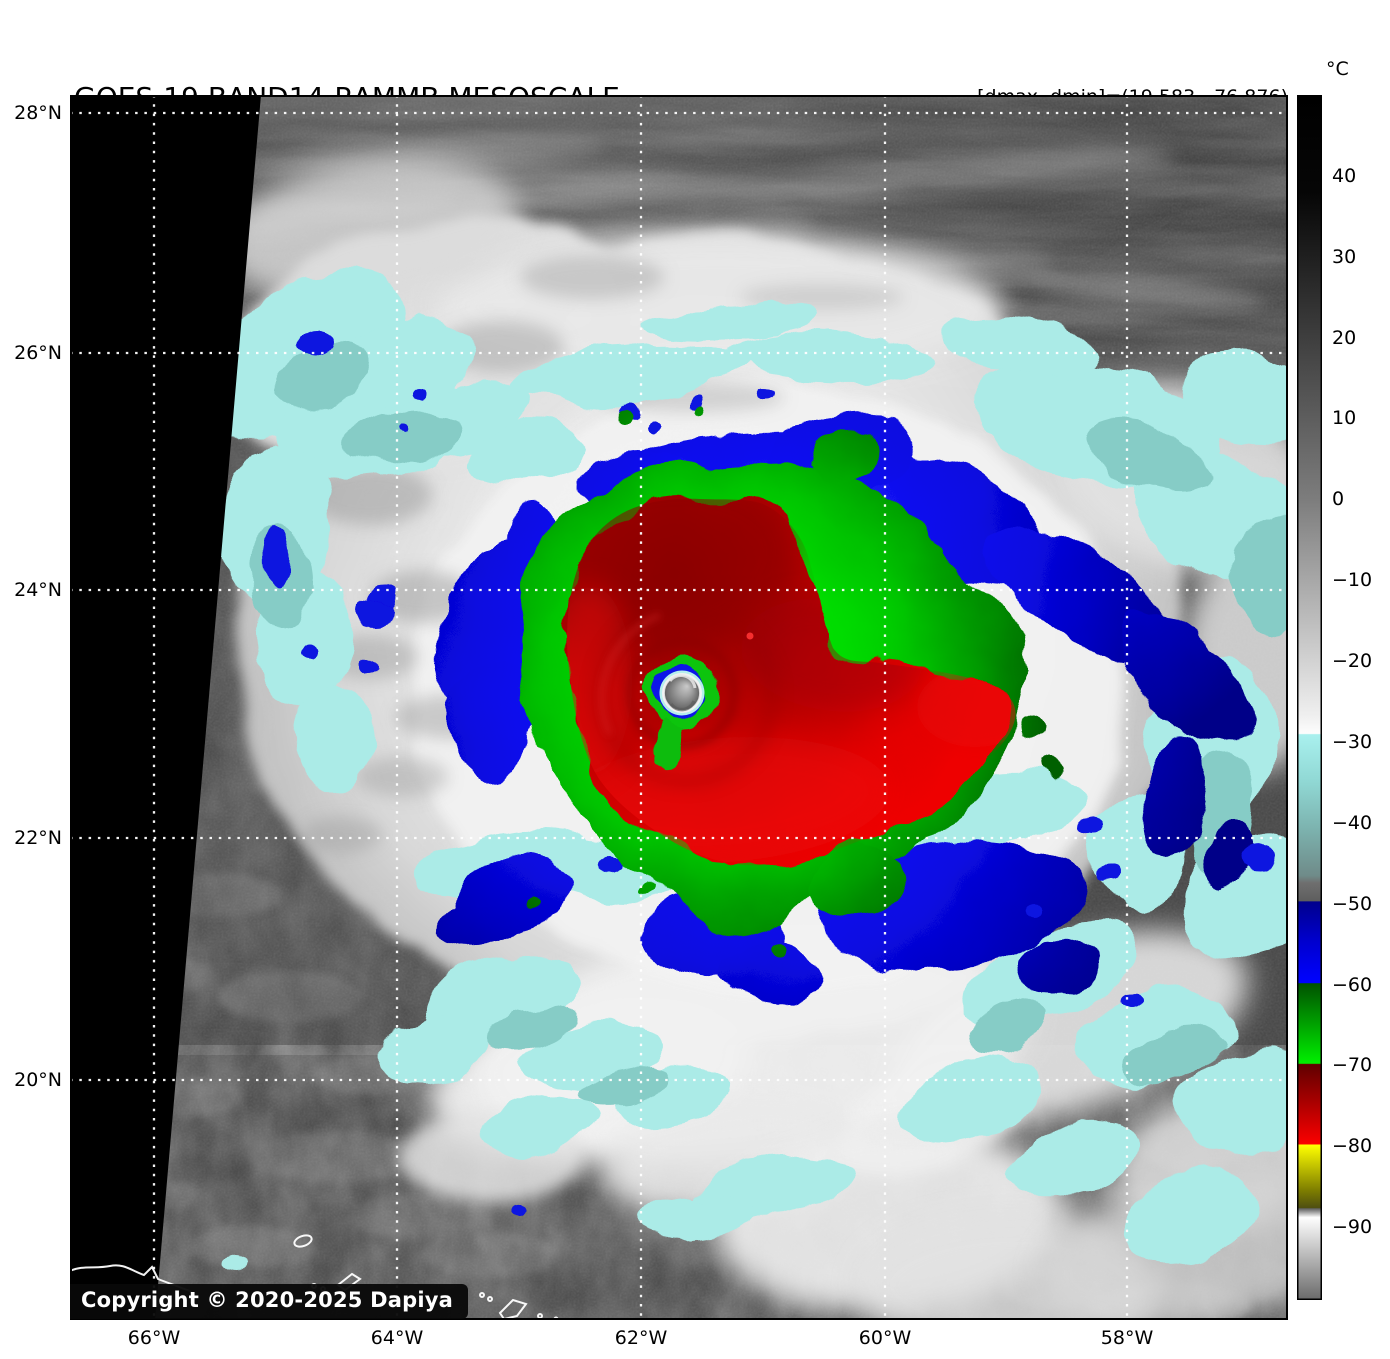 The image size is (1390, 1359). I want to click on lon-label: 60°W, so click(885, 1338).